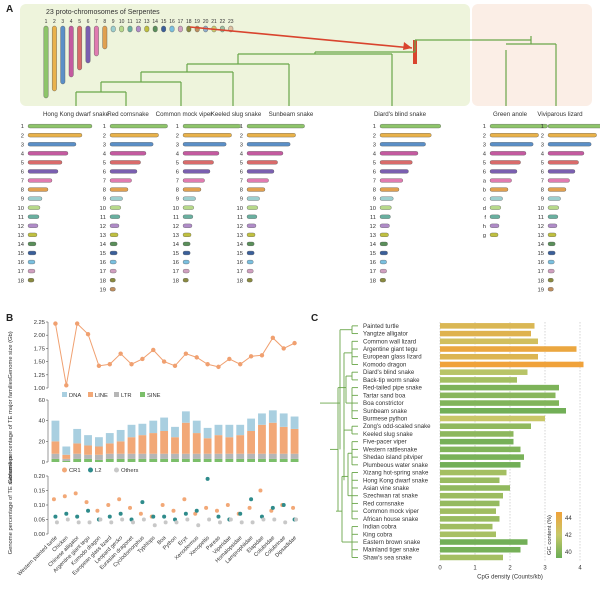 The height and width of the screenshot is (596, 600). I want to click on chromosome-label: 8, so click(542, 191).